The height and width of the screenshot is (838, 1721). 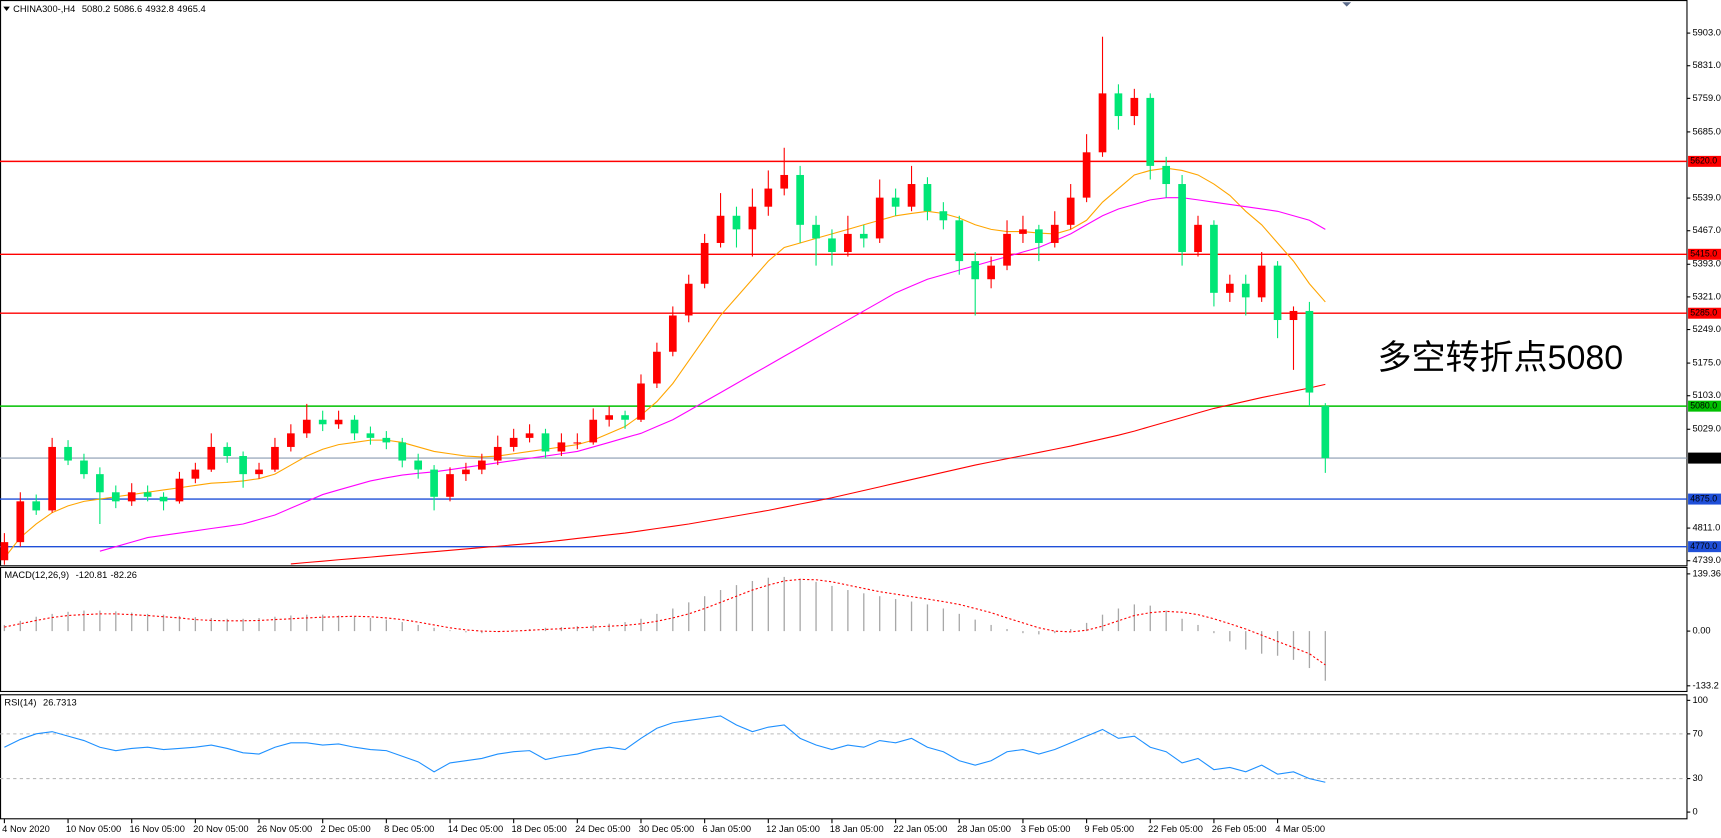 I want to click on annotation: 多空转折点5080, so click(x=1500, y=358).